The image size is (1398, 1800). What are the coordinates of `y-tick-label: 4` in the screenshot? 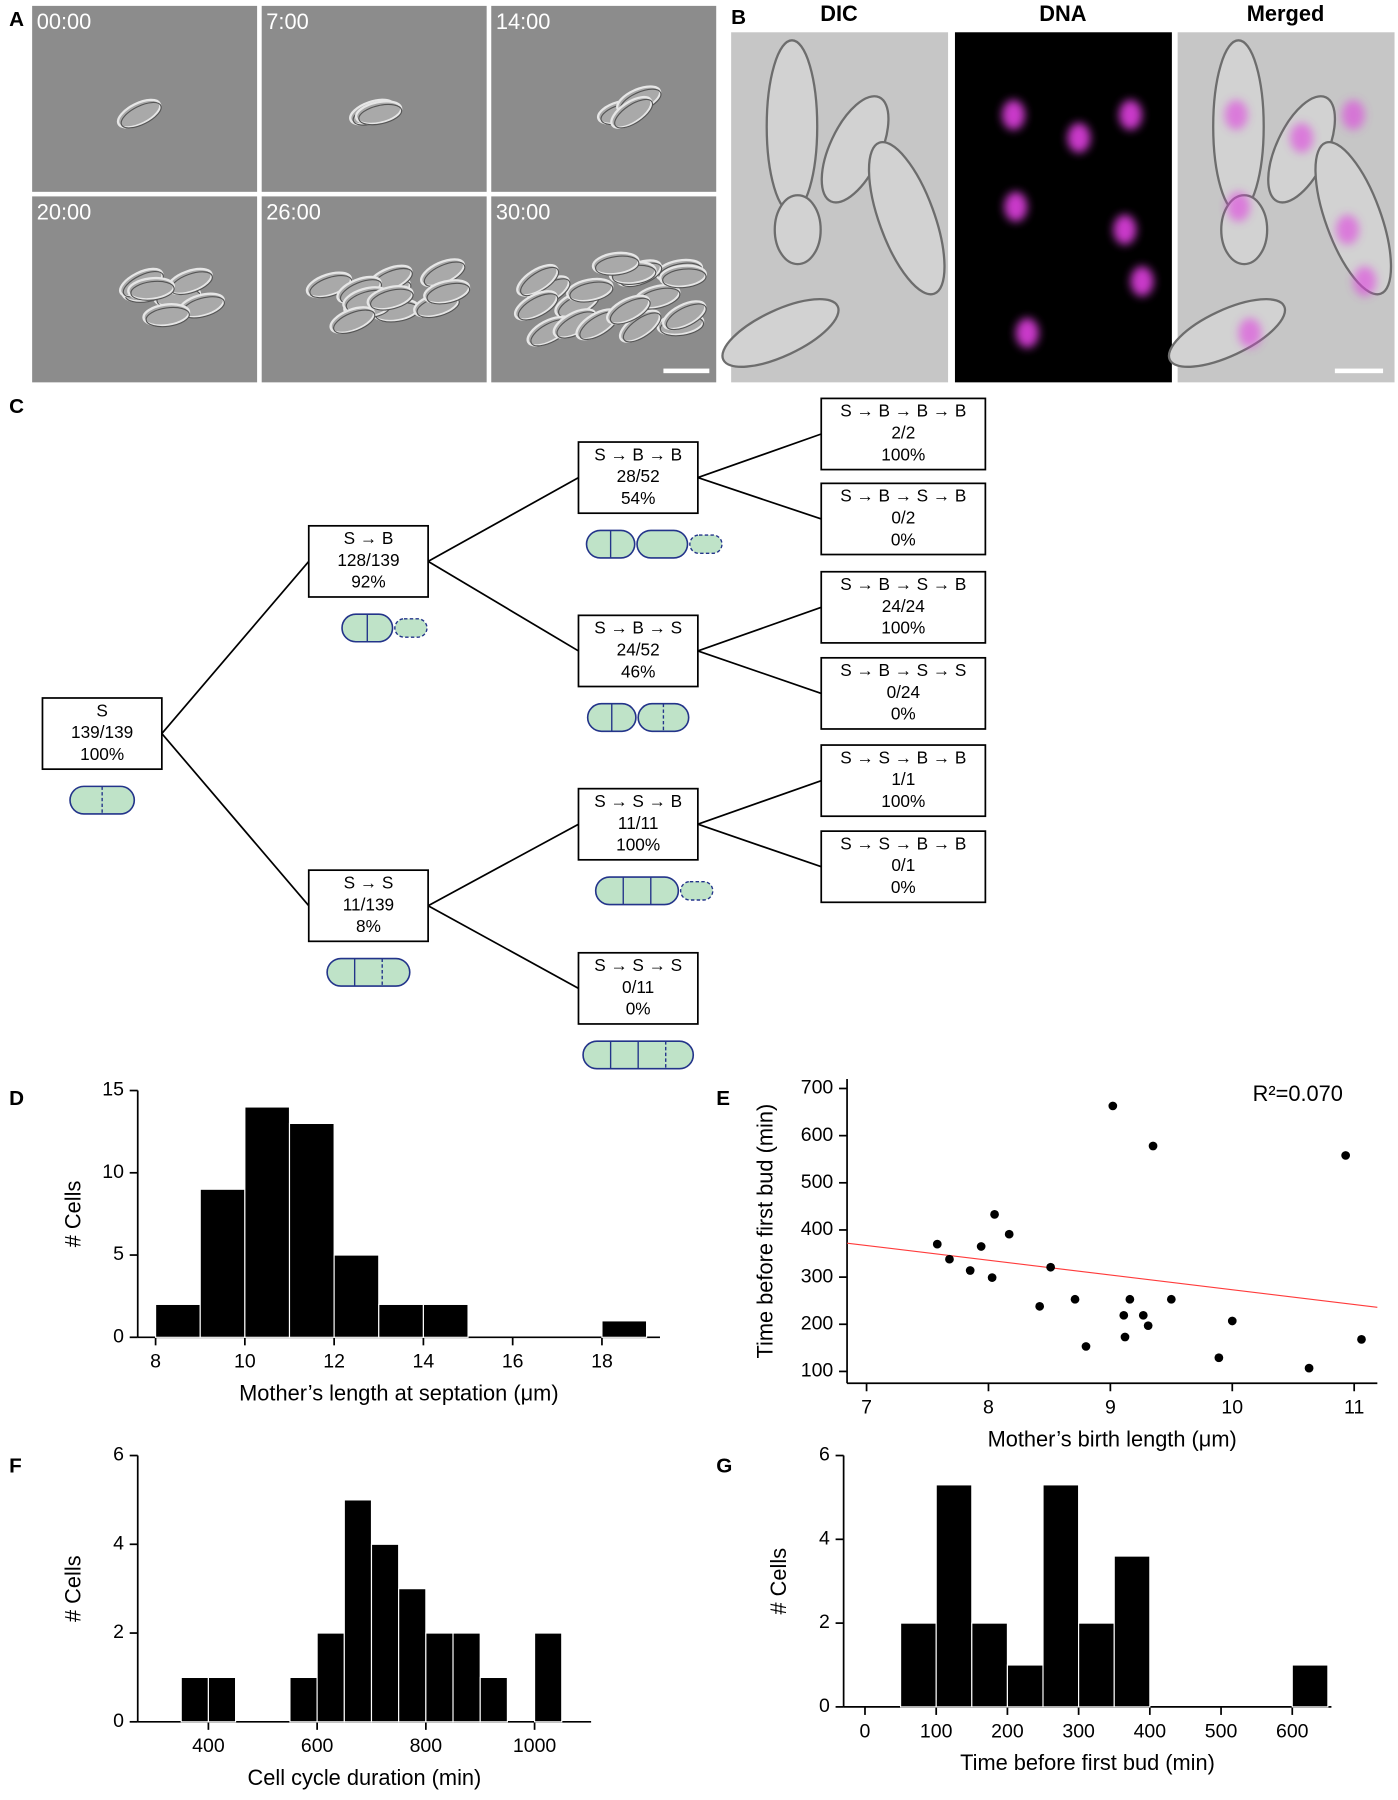 It's located at (118, 1543).